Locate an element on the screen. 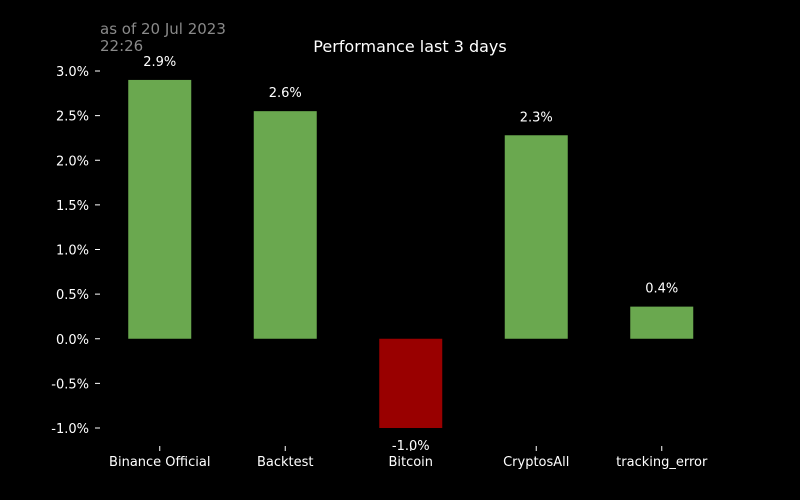 The image size is (800, 500). bar-binance-official is located at coordinates (160, 209).